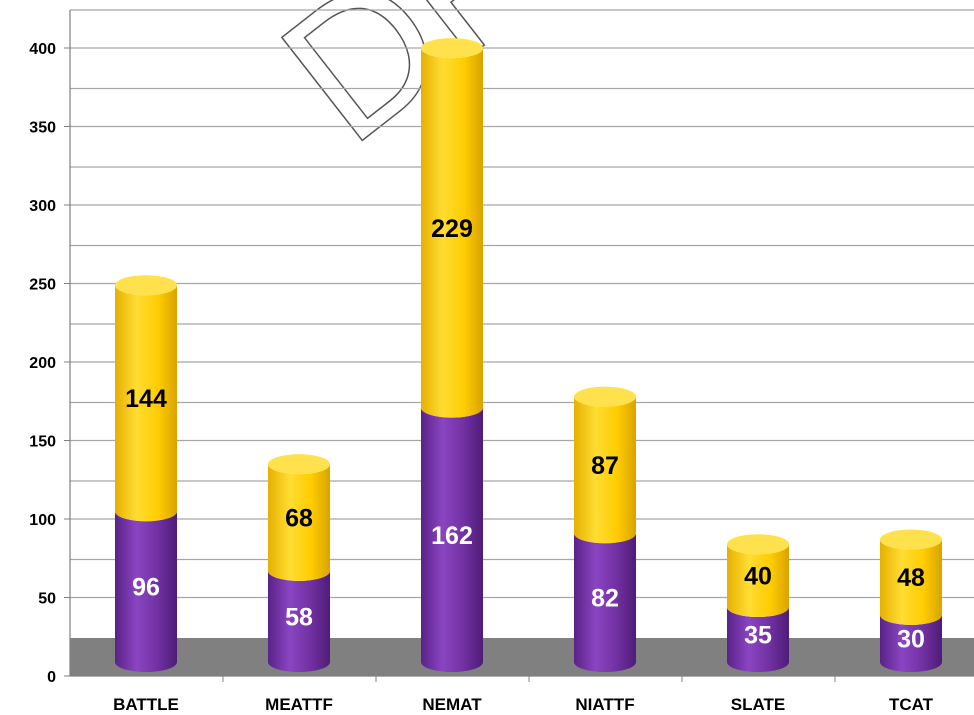 The image size is (974, 715). I want to click on x-tick-label-battle: BATTLE, so click(146, 704).